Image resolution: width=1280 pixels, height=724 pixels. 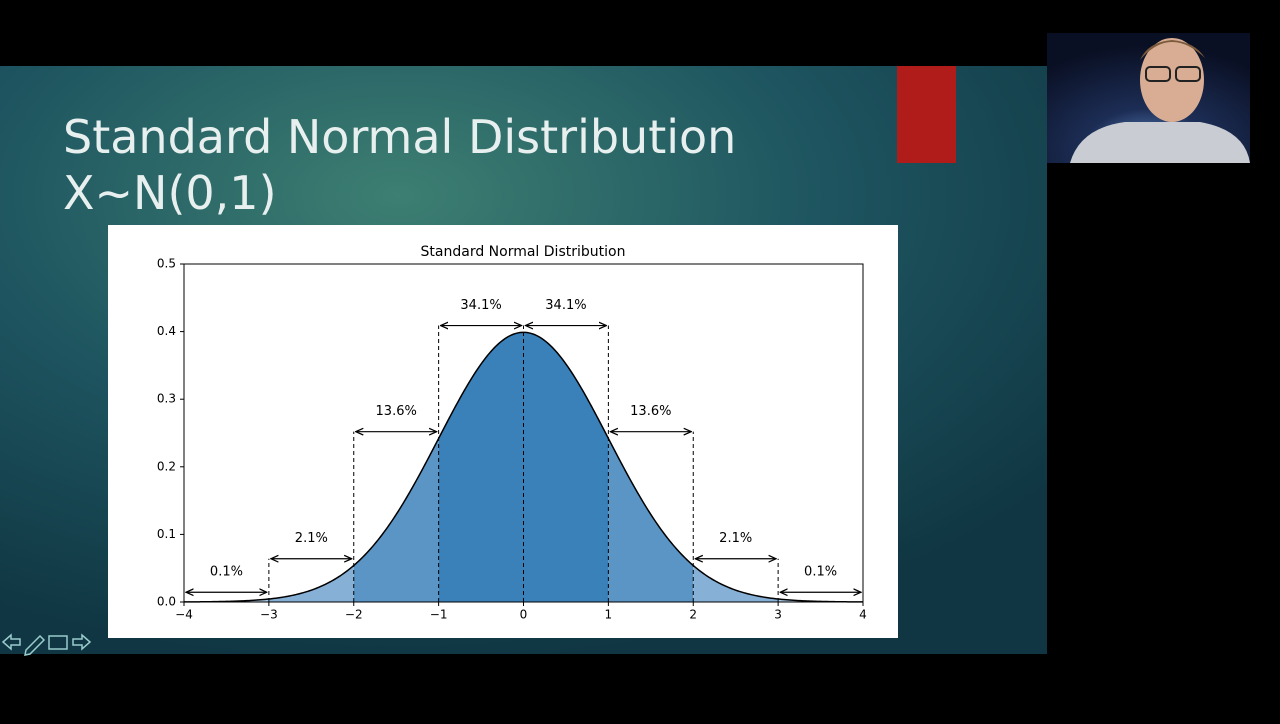 What do you see at coordinates (439, 615) in the screenshot?
I see `x-tick-label: −1` at bounding box center [439, 615].